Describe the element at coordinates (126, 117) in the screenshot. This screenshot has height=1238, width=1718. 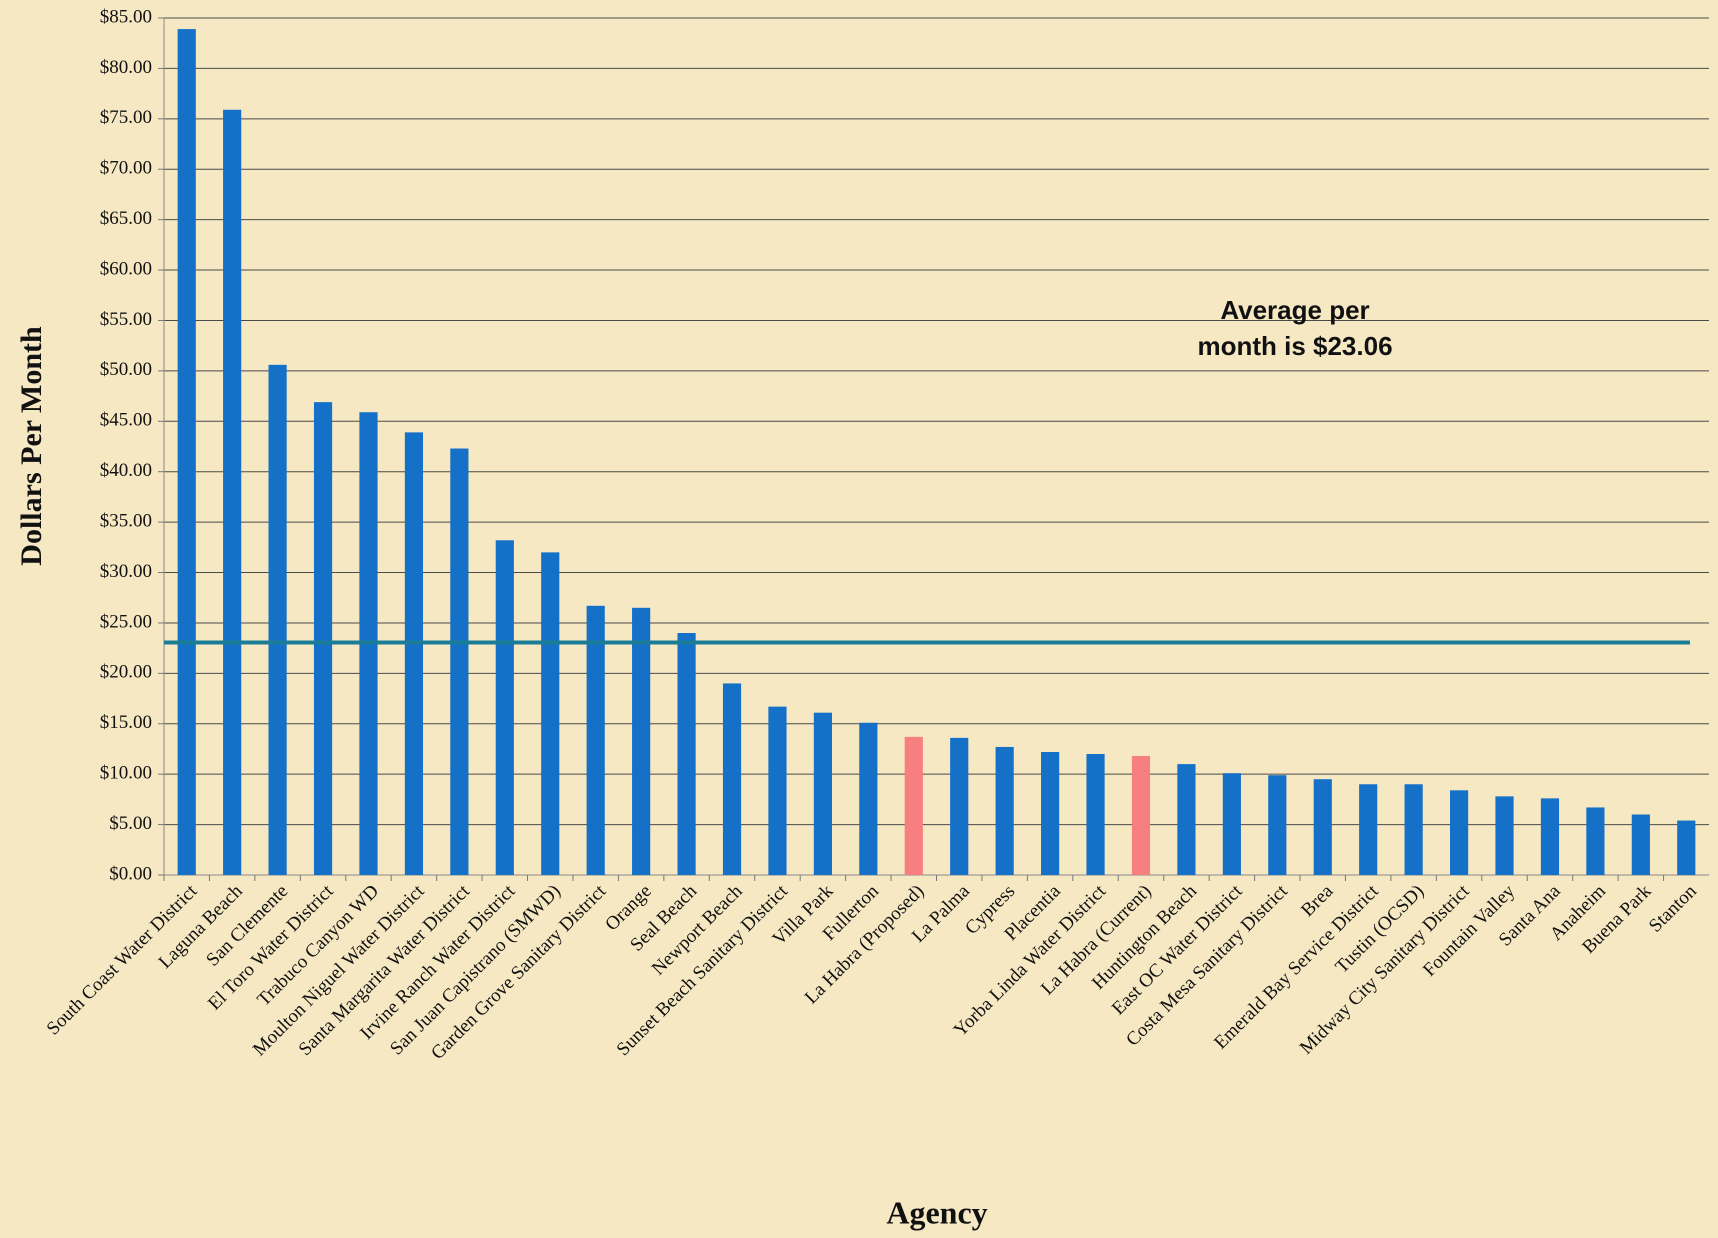
I see `y-tick-label: $75.00` at that location.